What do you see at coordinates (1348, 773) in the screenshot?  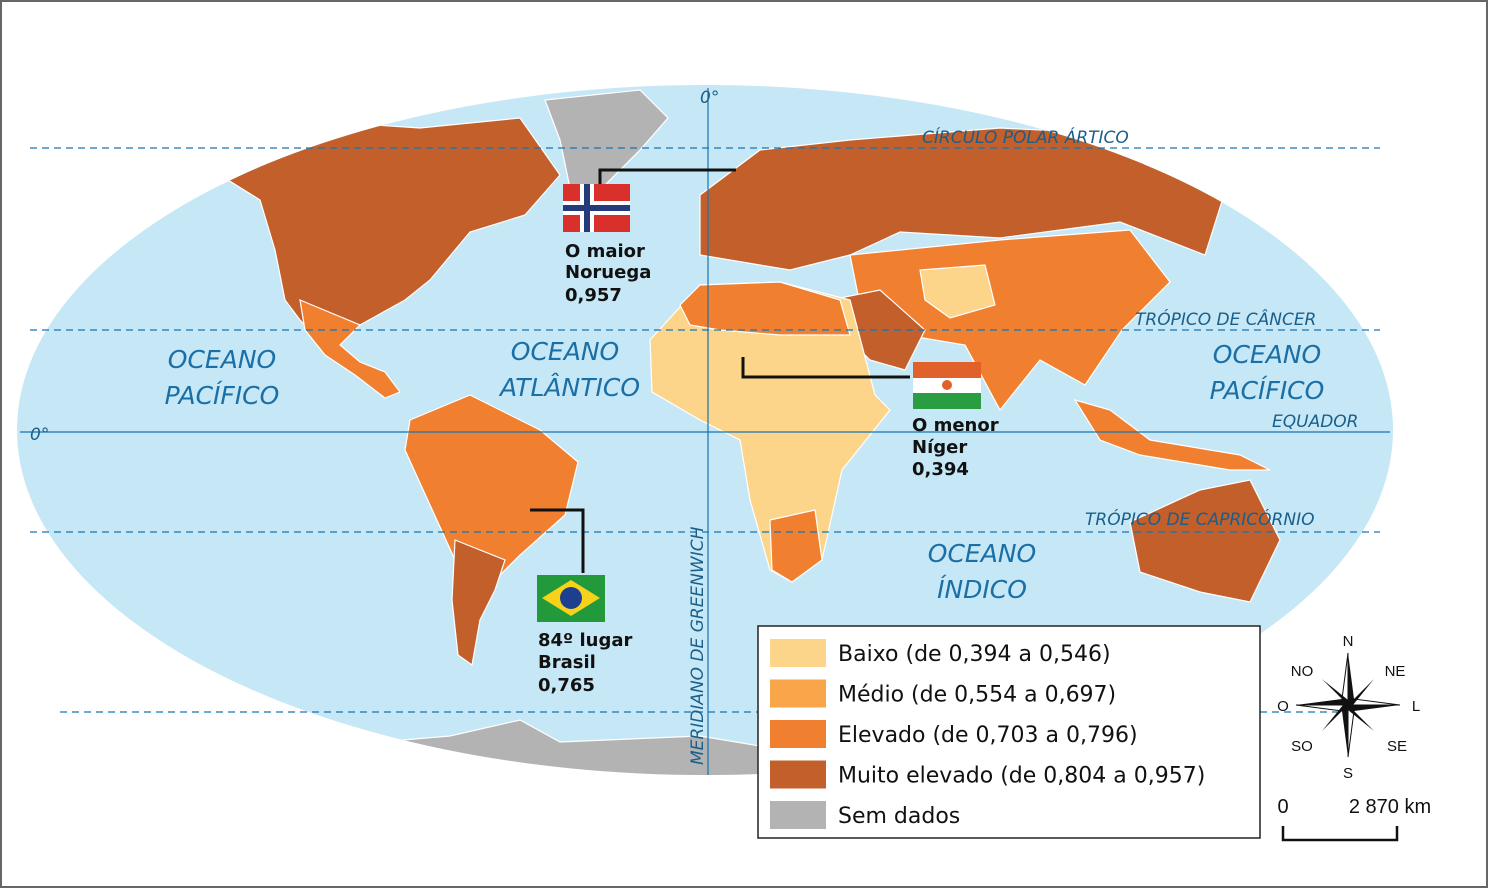 I see `compass-label: S` at bounding box center [1348, 773].